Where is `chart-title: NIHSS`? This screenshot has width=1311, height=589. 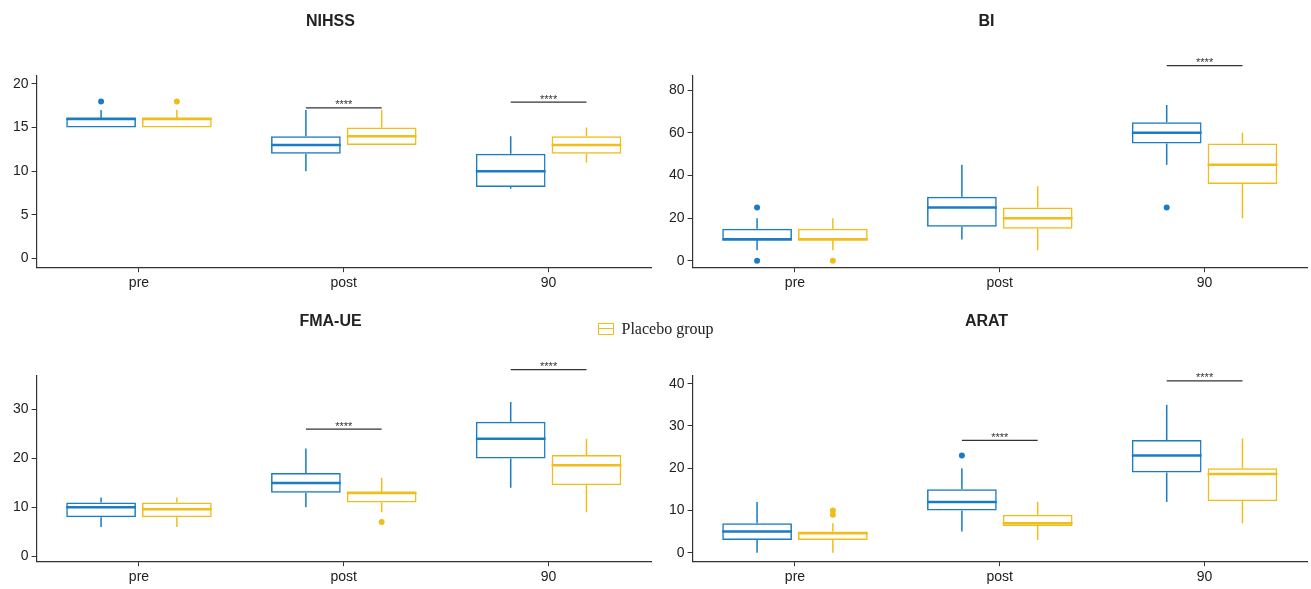
chart-title: NIHSS is located at coordinates (331, 21).